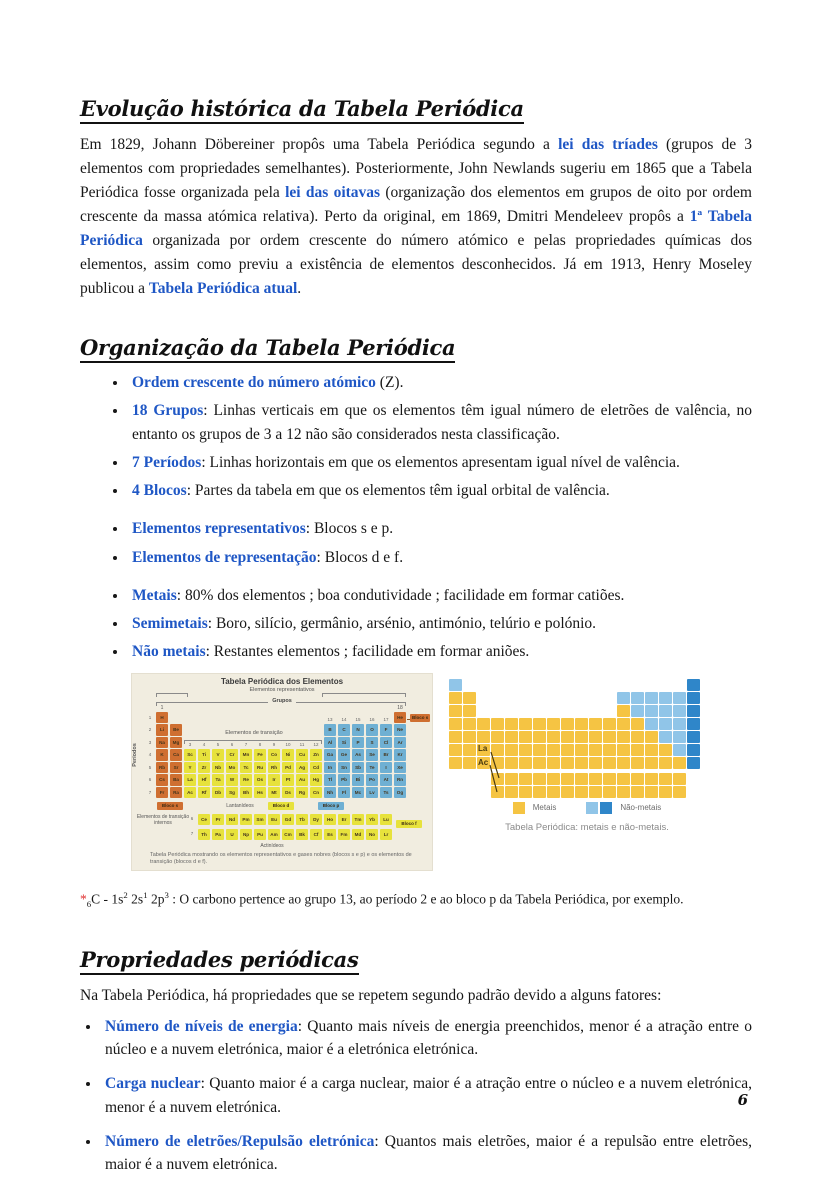 The width and height of the screenshot is (828, 1187). Describe the element at coordinates (608, 144) in the screenshot. I see `text-segment: lei das tríades` at that location.